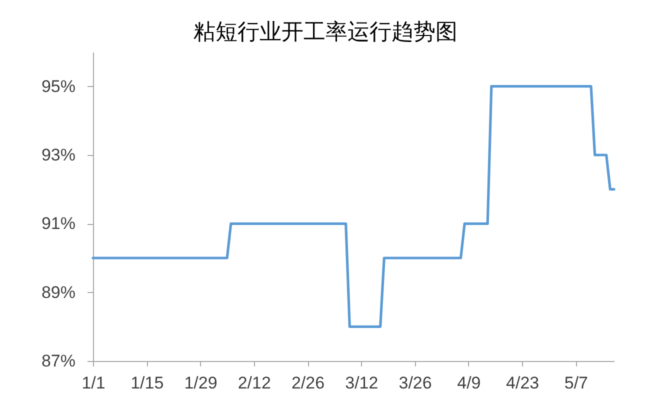 Image resolution: width=650 pixels, height=416 pixels. Describe the element at coordinates (58, 224) in the screenshot. I see `y-tick-label: 91%` at that location.